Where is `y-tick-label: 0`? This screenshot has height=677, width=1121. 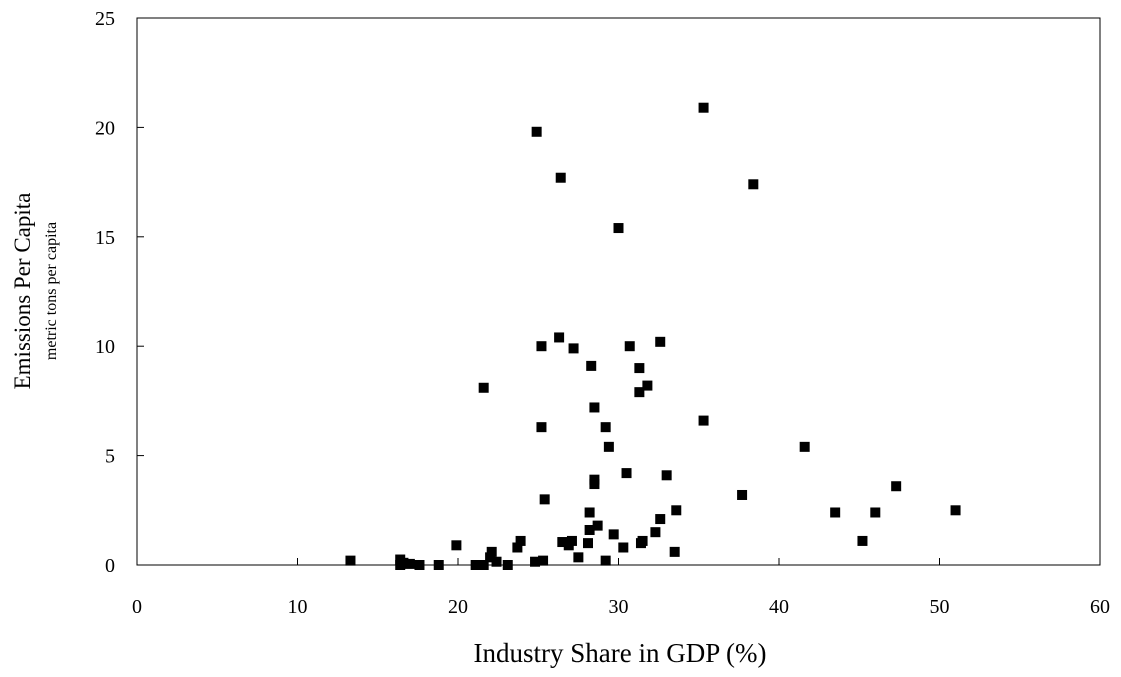
y-tick-label: 0 is located at coordinates (110, 566).